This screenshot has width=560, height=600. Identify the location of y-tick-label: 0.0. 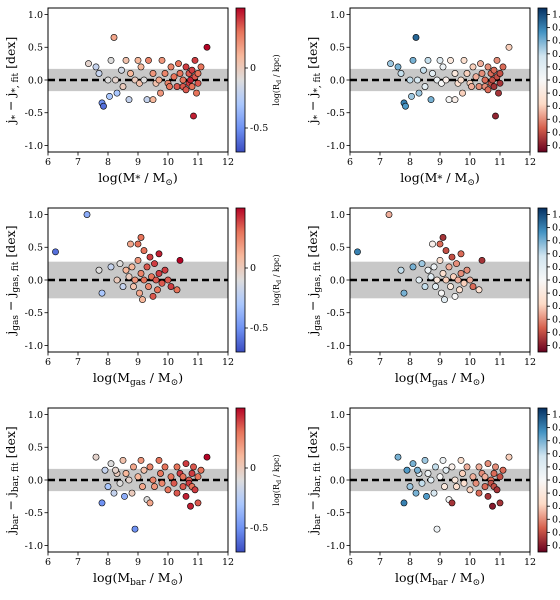
(35, 280).